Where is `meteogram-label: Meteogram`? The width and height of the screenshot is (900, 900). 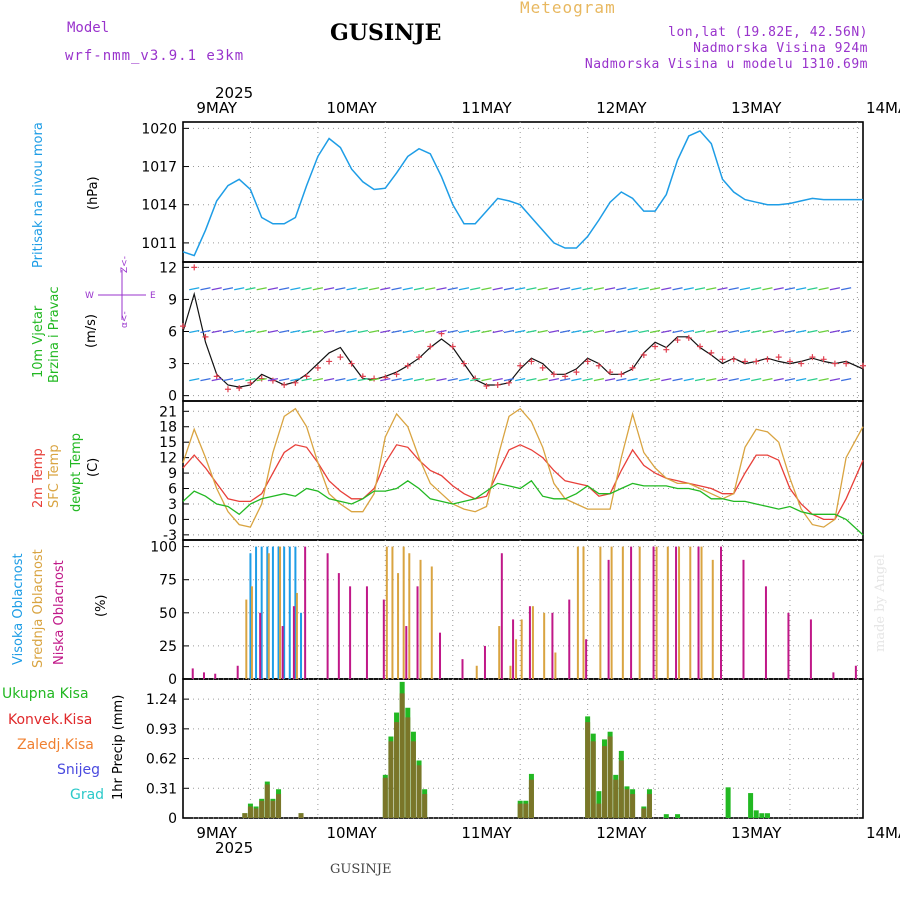 meteogram-label: Meteogram is located at coordinates (568, 8).